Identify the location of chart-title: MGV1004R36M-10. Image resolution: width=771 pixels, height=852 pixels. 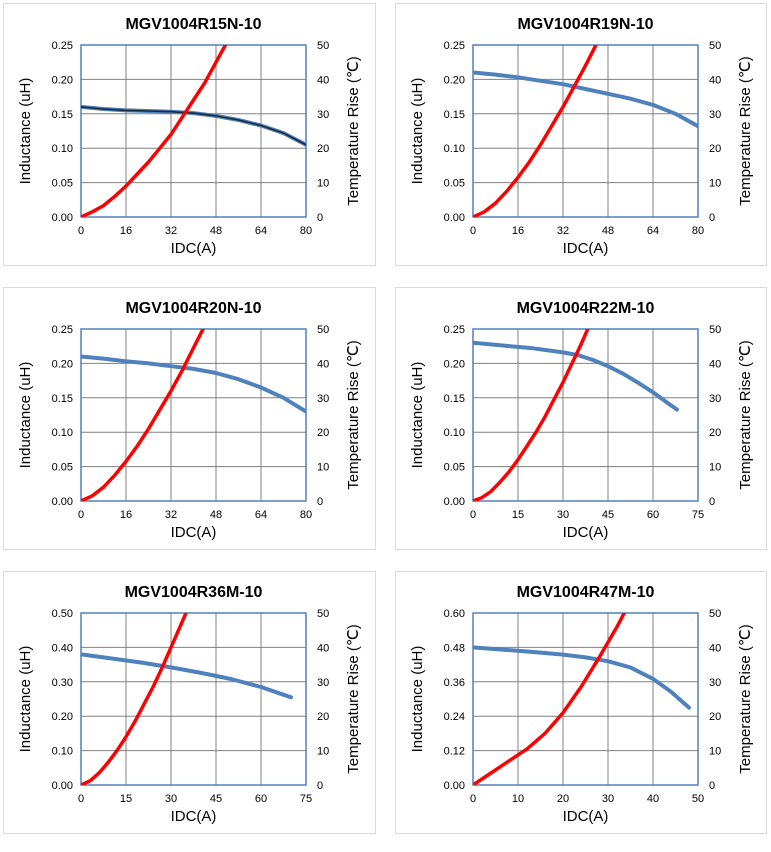
(194, 592).